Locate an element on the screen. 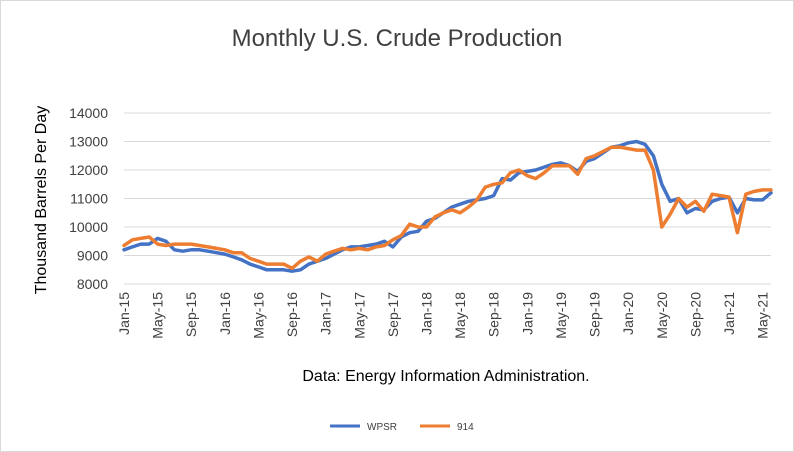 The height and width of the screenshot is (452, 794). y-tick-labels: 8000 9000 10000 11000 12000 13000 14000 is located at coordinates (88, 198).